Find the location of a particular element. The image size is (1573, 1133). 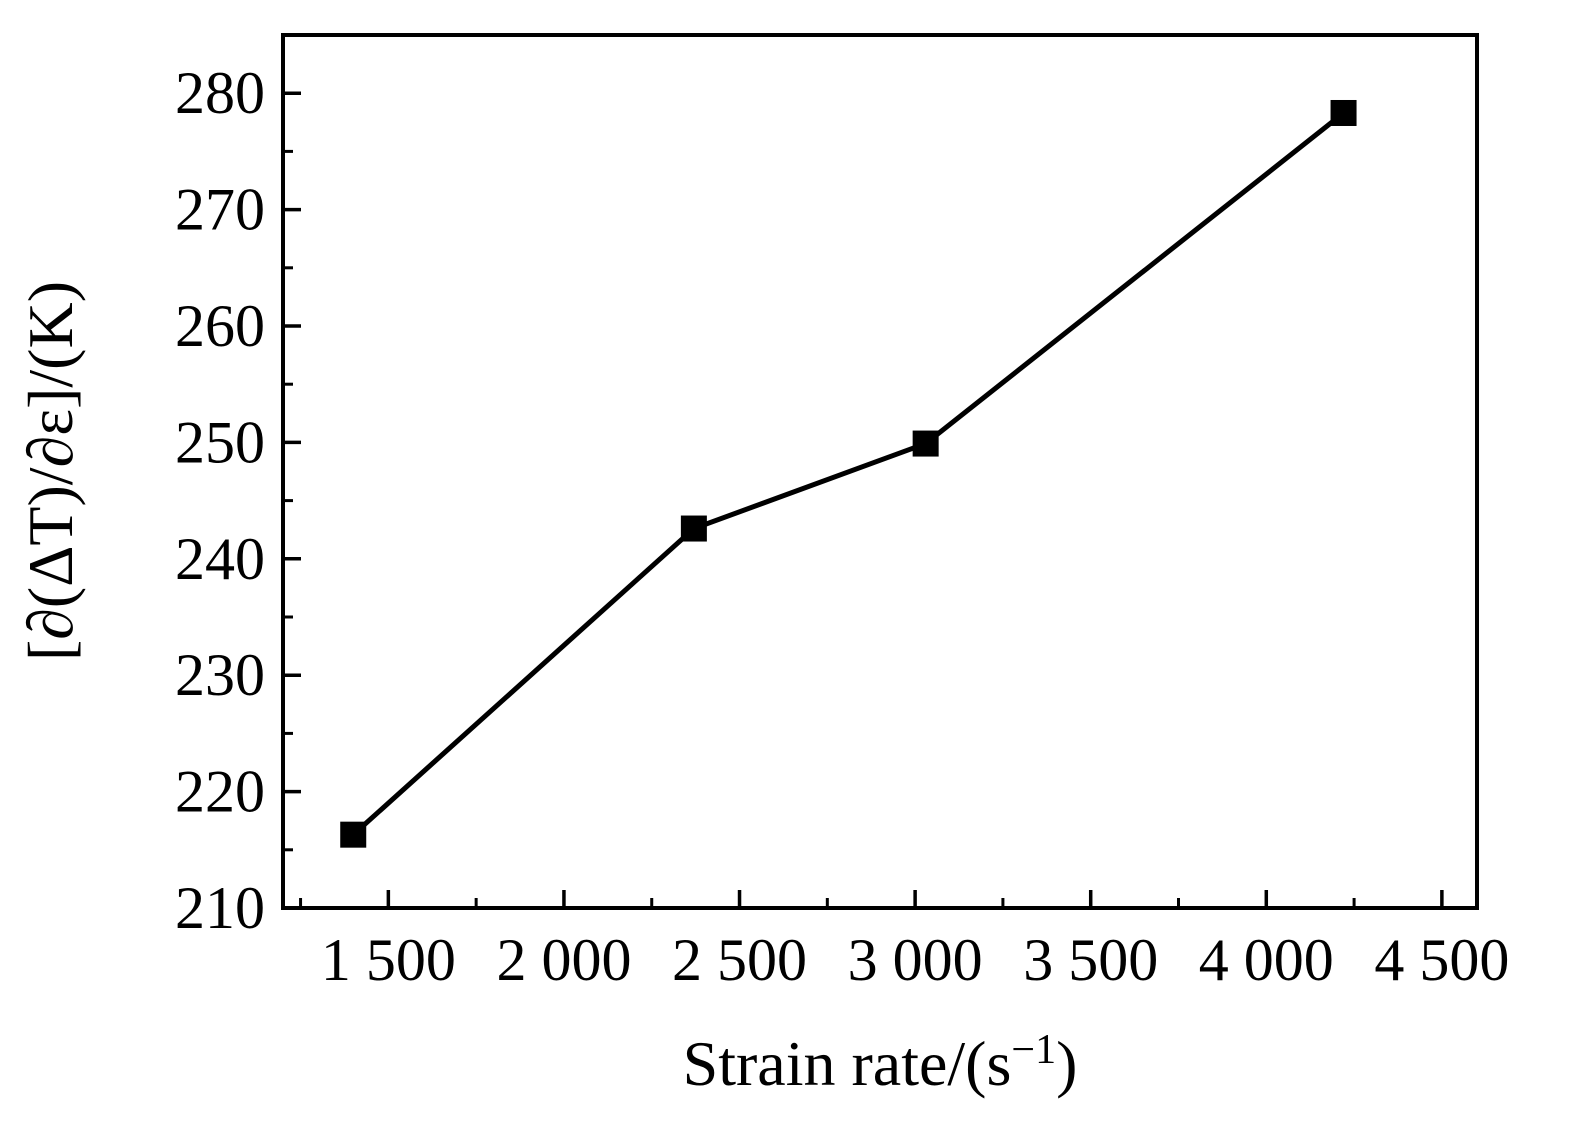

x-axis-label-superscript: −1 is located at coordinates (1033, 1050).